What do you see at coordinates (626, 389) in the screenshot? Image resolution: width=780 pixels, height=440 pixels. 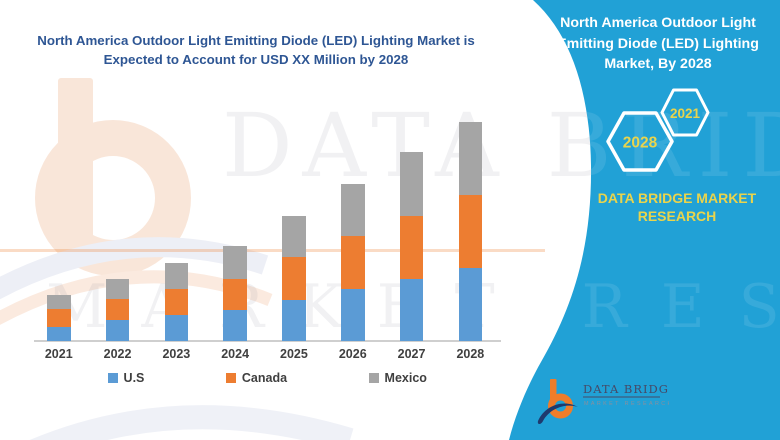 I see `footer-logo-name: DATA BRIDGE` at bounding box center [626, 389].